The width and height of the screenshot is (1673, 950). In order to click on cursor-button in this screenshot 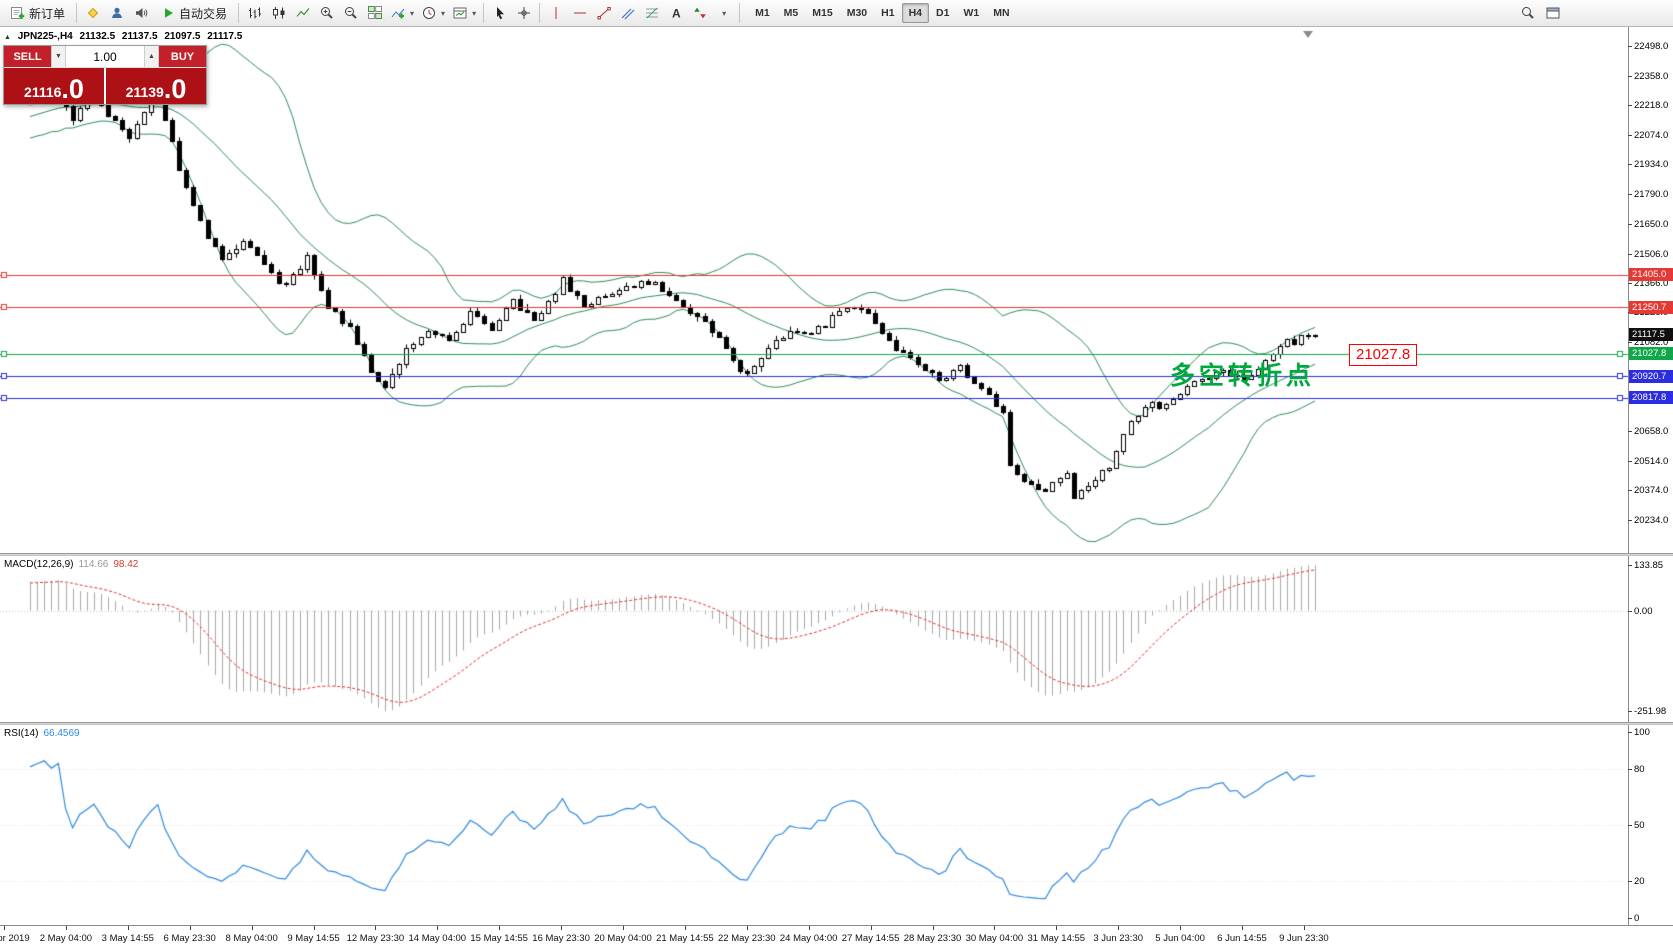, I will do `click(499, 13)`.